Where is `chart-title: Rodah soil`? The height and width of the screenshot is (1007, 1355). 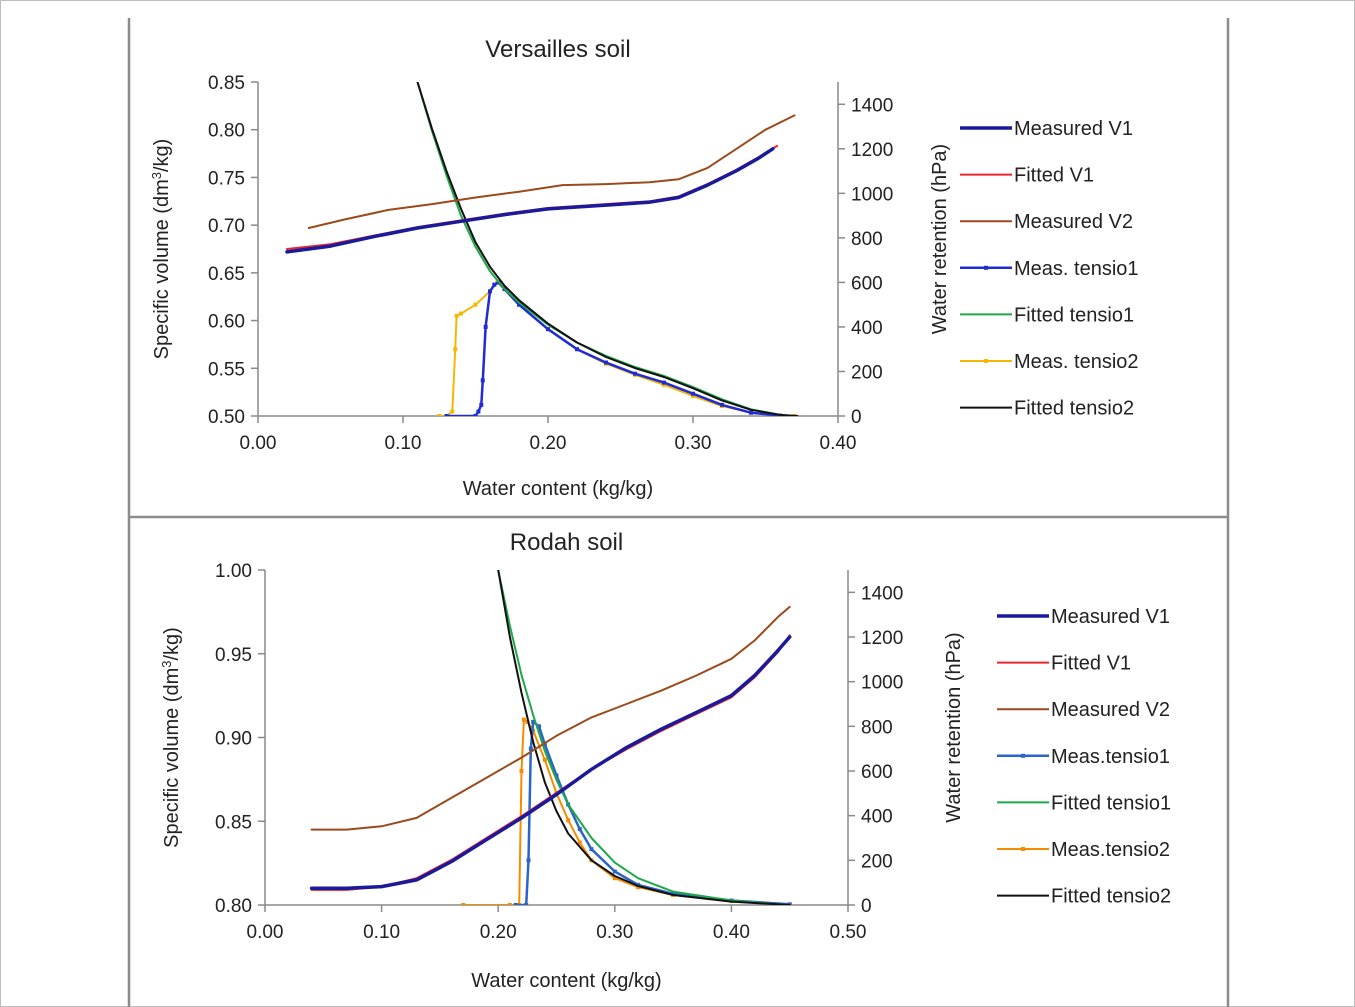
chart-title: Rodah soil is located at coordinates (566, 542).